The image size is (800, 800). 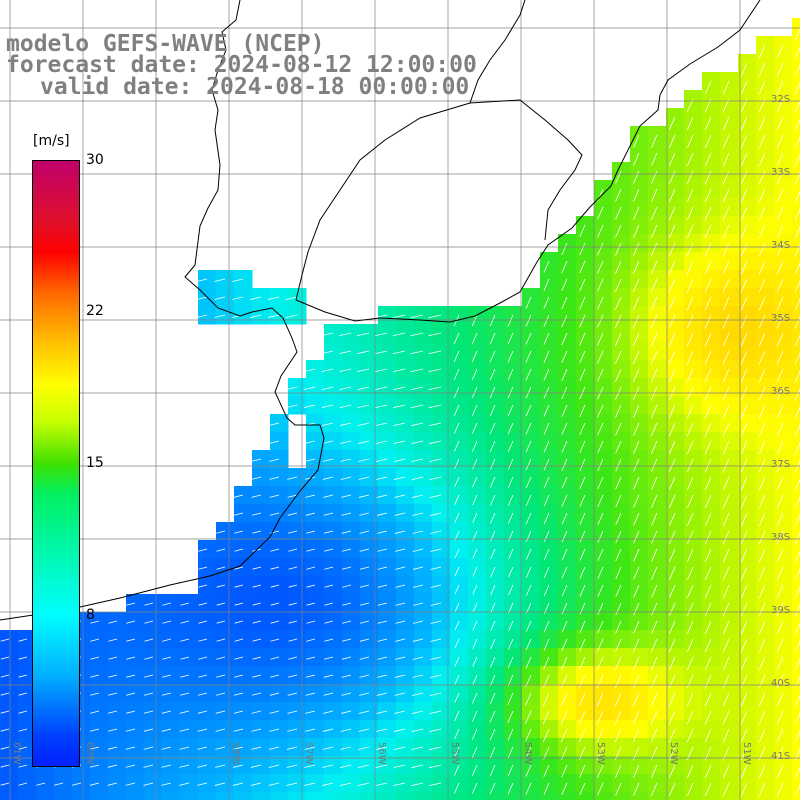 I want to click on forecast-date: forecast date: 2024-08-12 12:00:00, so click(x=241, y=65).